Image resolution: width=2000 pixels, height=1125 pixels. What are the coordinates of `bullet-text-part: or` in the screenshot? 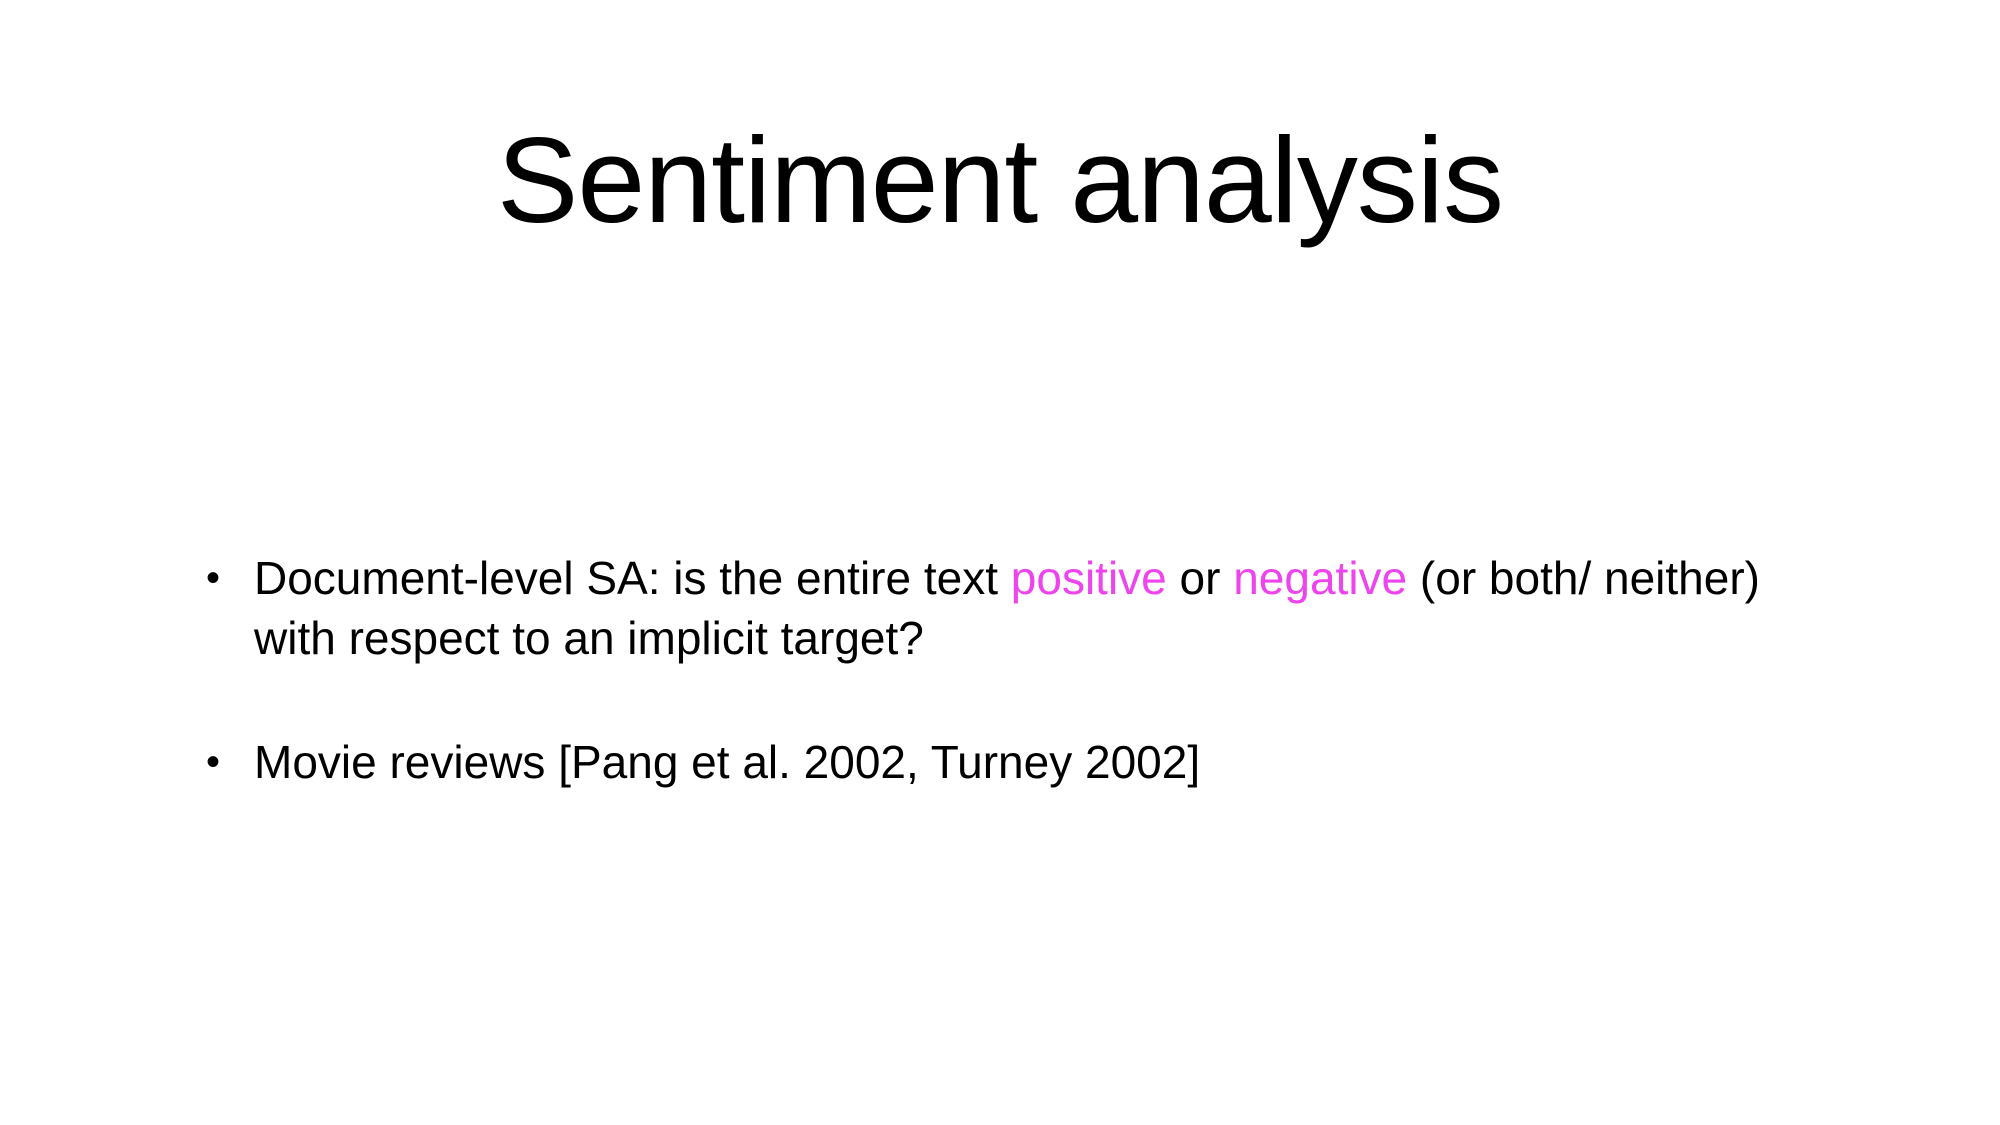 It's located at (1200, 578).